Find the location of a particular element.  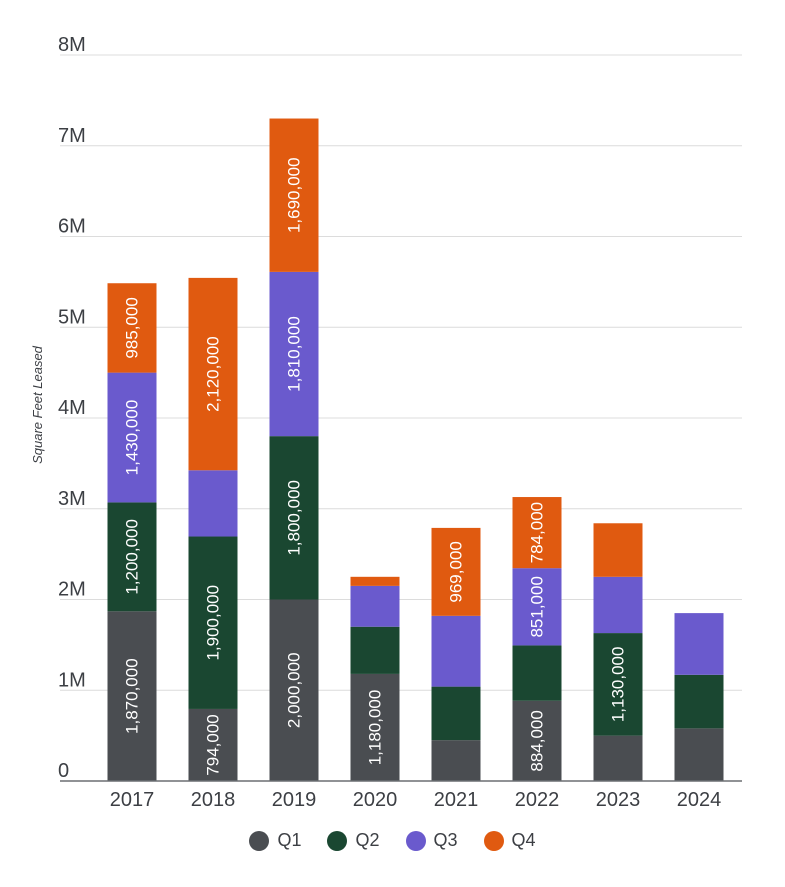

bar-q2-2017 is located at coordinates (132, 557).